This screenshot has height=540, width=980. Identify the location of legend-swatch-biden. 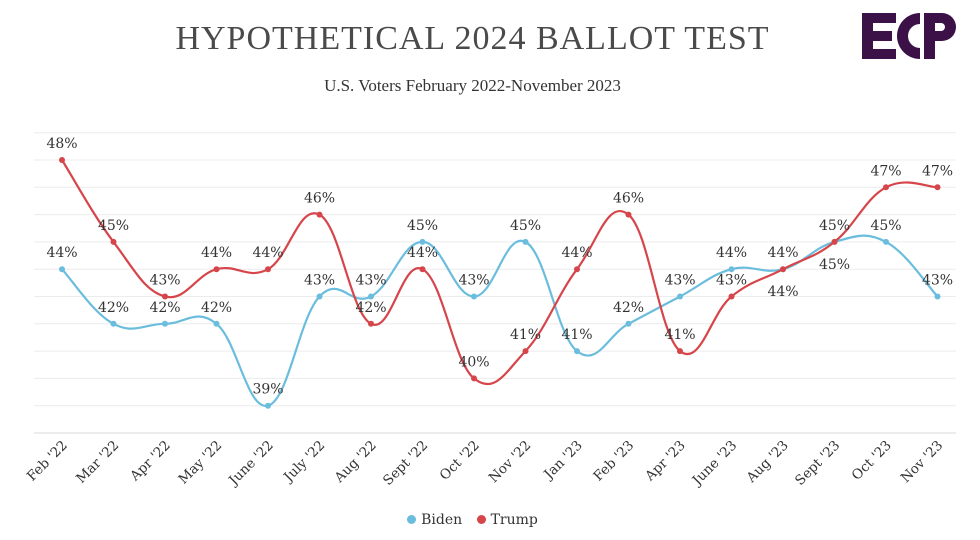
(412, 519).